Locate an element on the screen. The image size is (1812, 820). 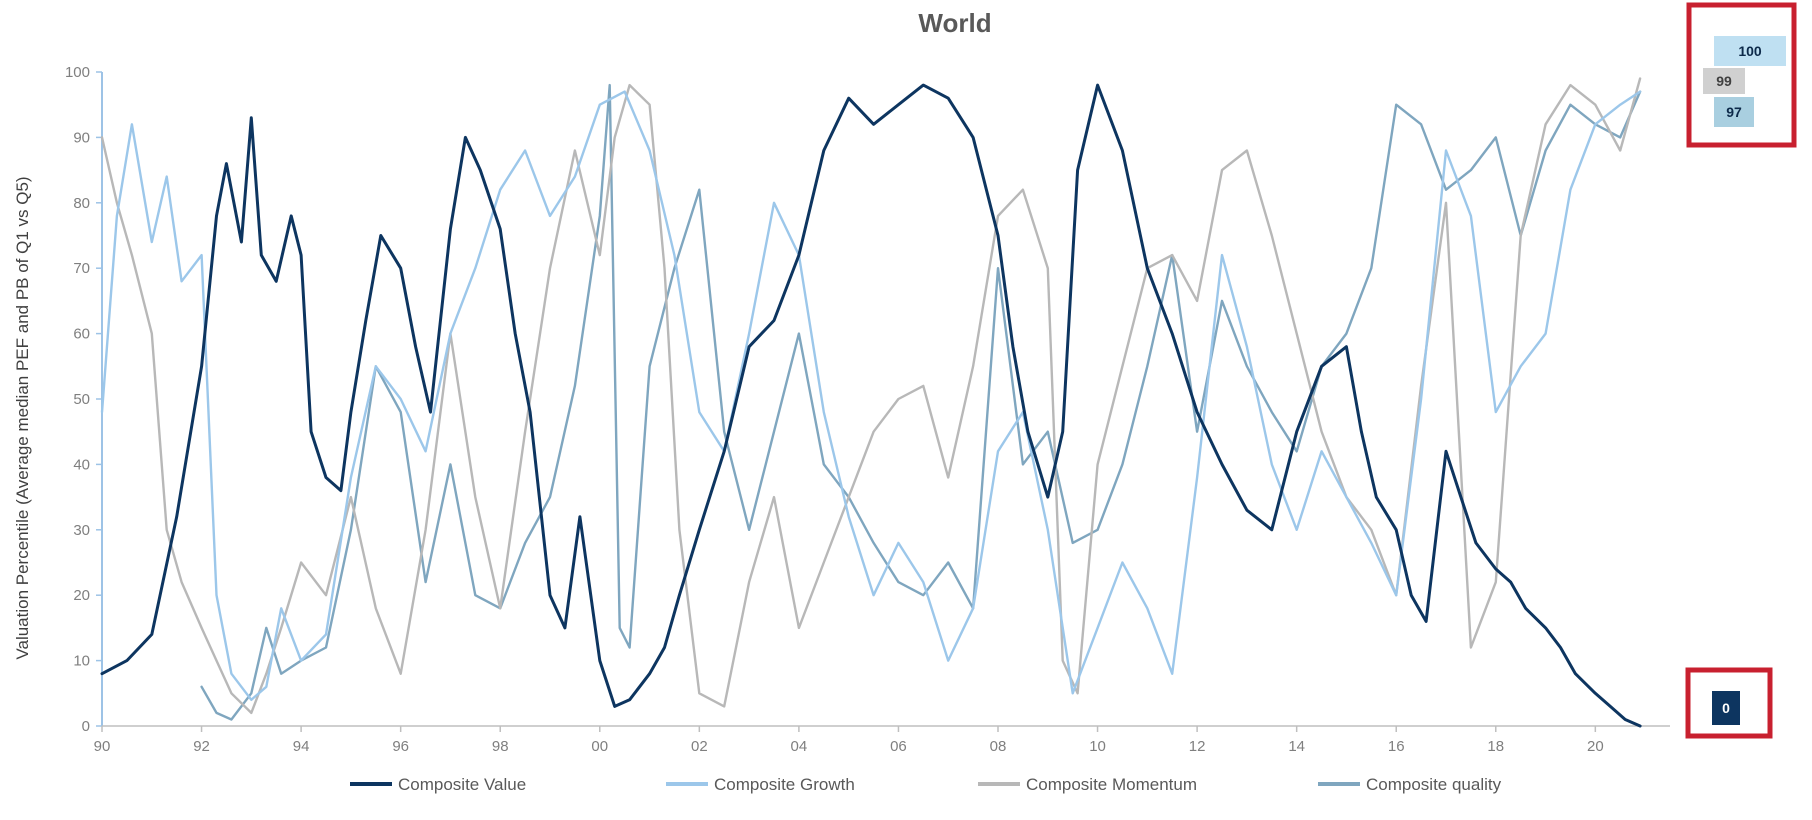
y-tick-label: 10 is located at coordinates (81, 661).